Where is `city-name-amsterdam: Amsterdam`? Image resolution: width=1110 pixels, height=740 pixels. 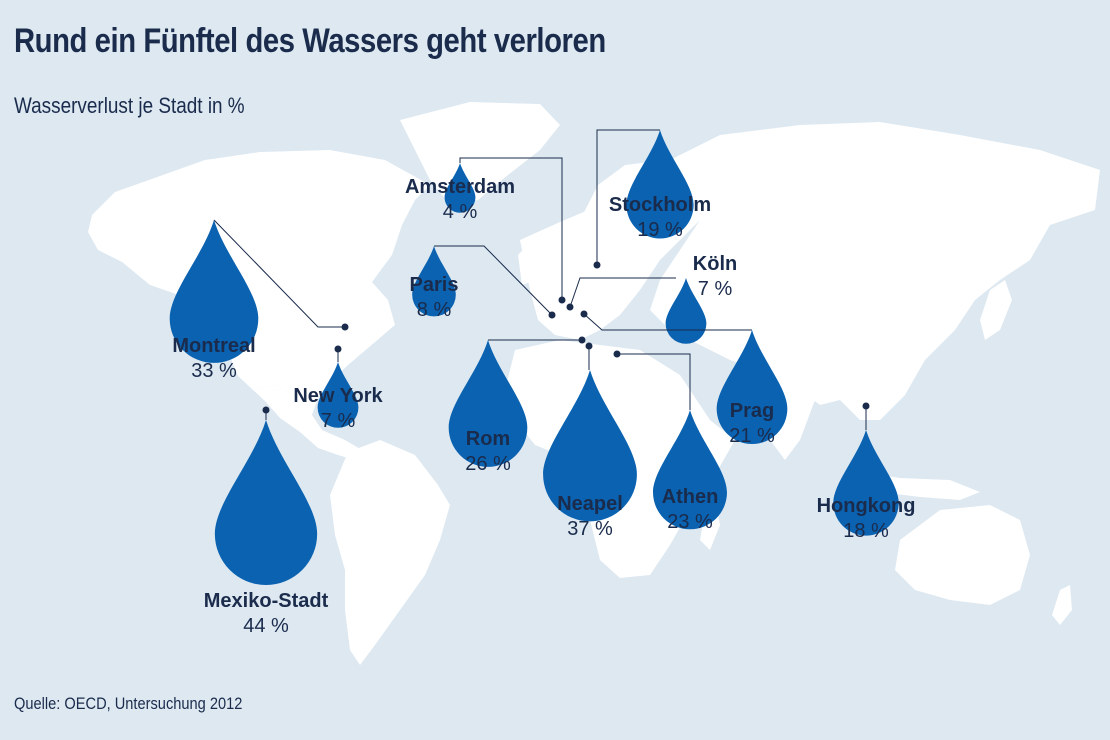 city-name-amsterdam: Amsterdam is located at coordinates (460, 187).